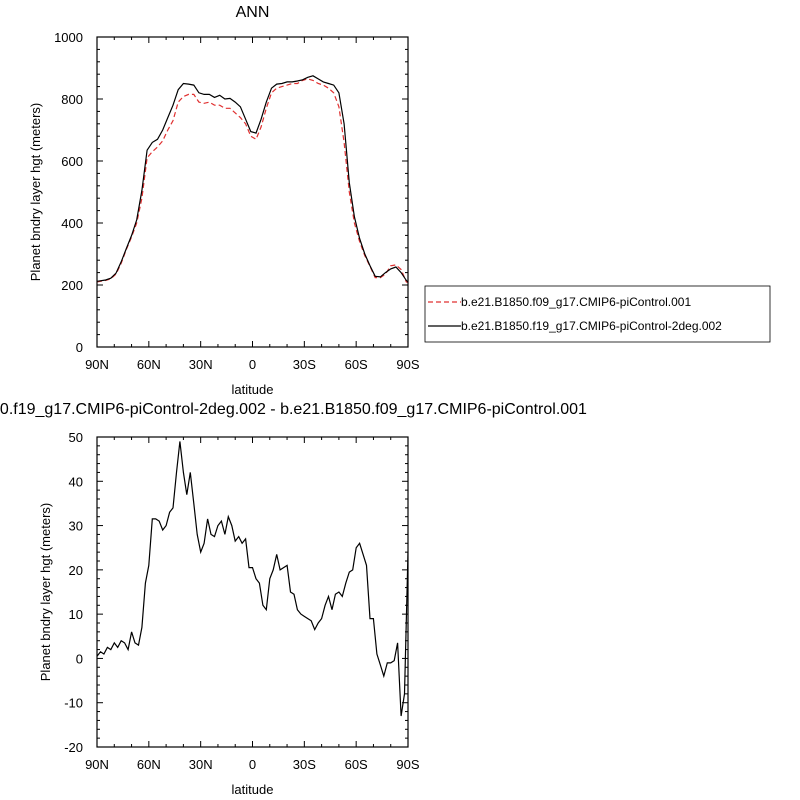 The image size is (800, 800). What do you see at coordinates (76, 526) in the screenshot?
I see `y-tick-label: 30` at bounding box center [76, 526].